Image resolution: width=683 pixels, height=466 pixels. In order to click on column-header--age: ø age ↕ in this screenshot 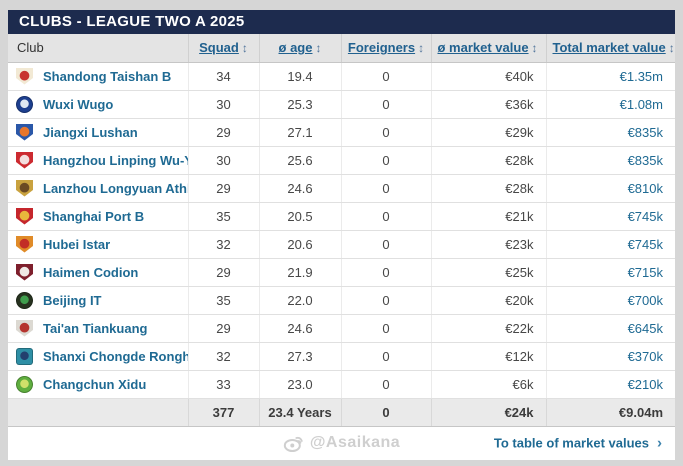, I will do `click(299, 48)`.